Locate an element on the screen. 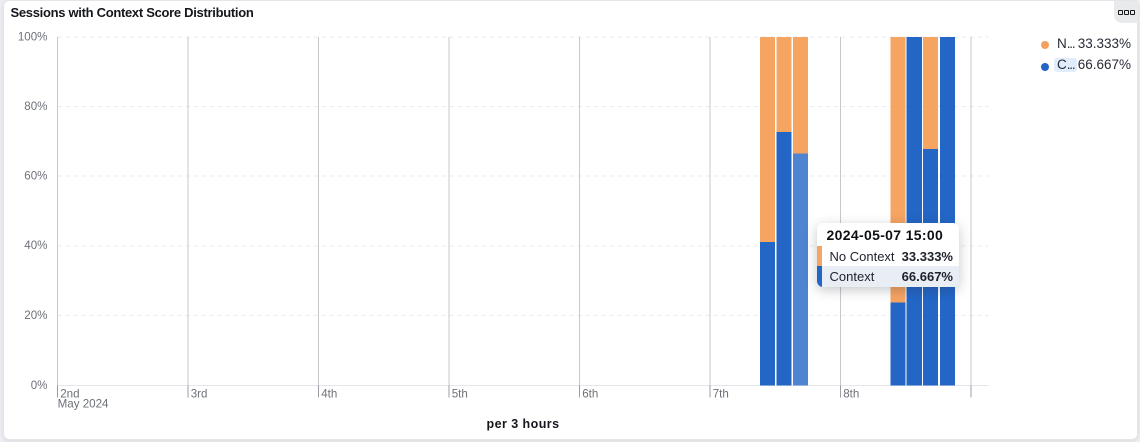 Image resolution: width=1140 pixels, height=442 pixels. svg-text: 6th is located at coordinates (590, 393).